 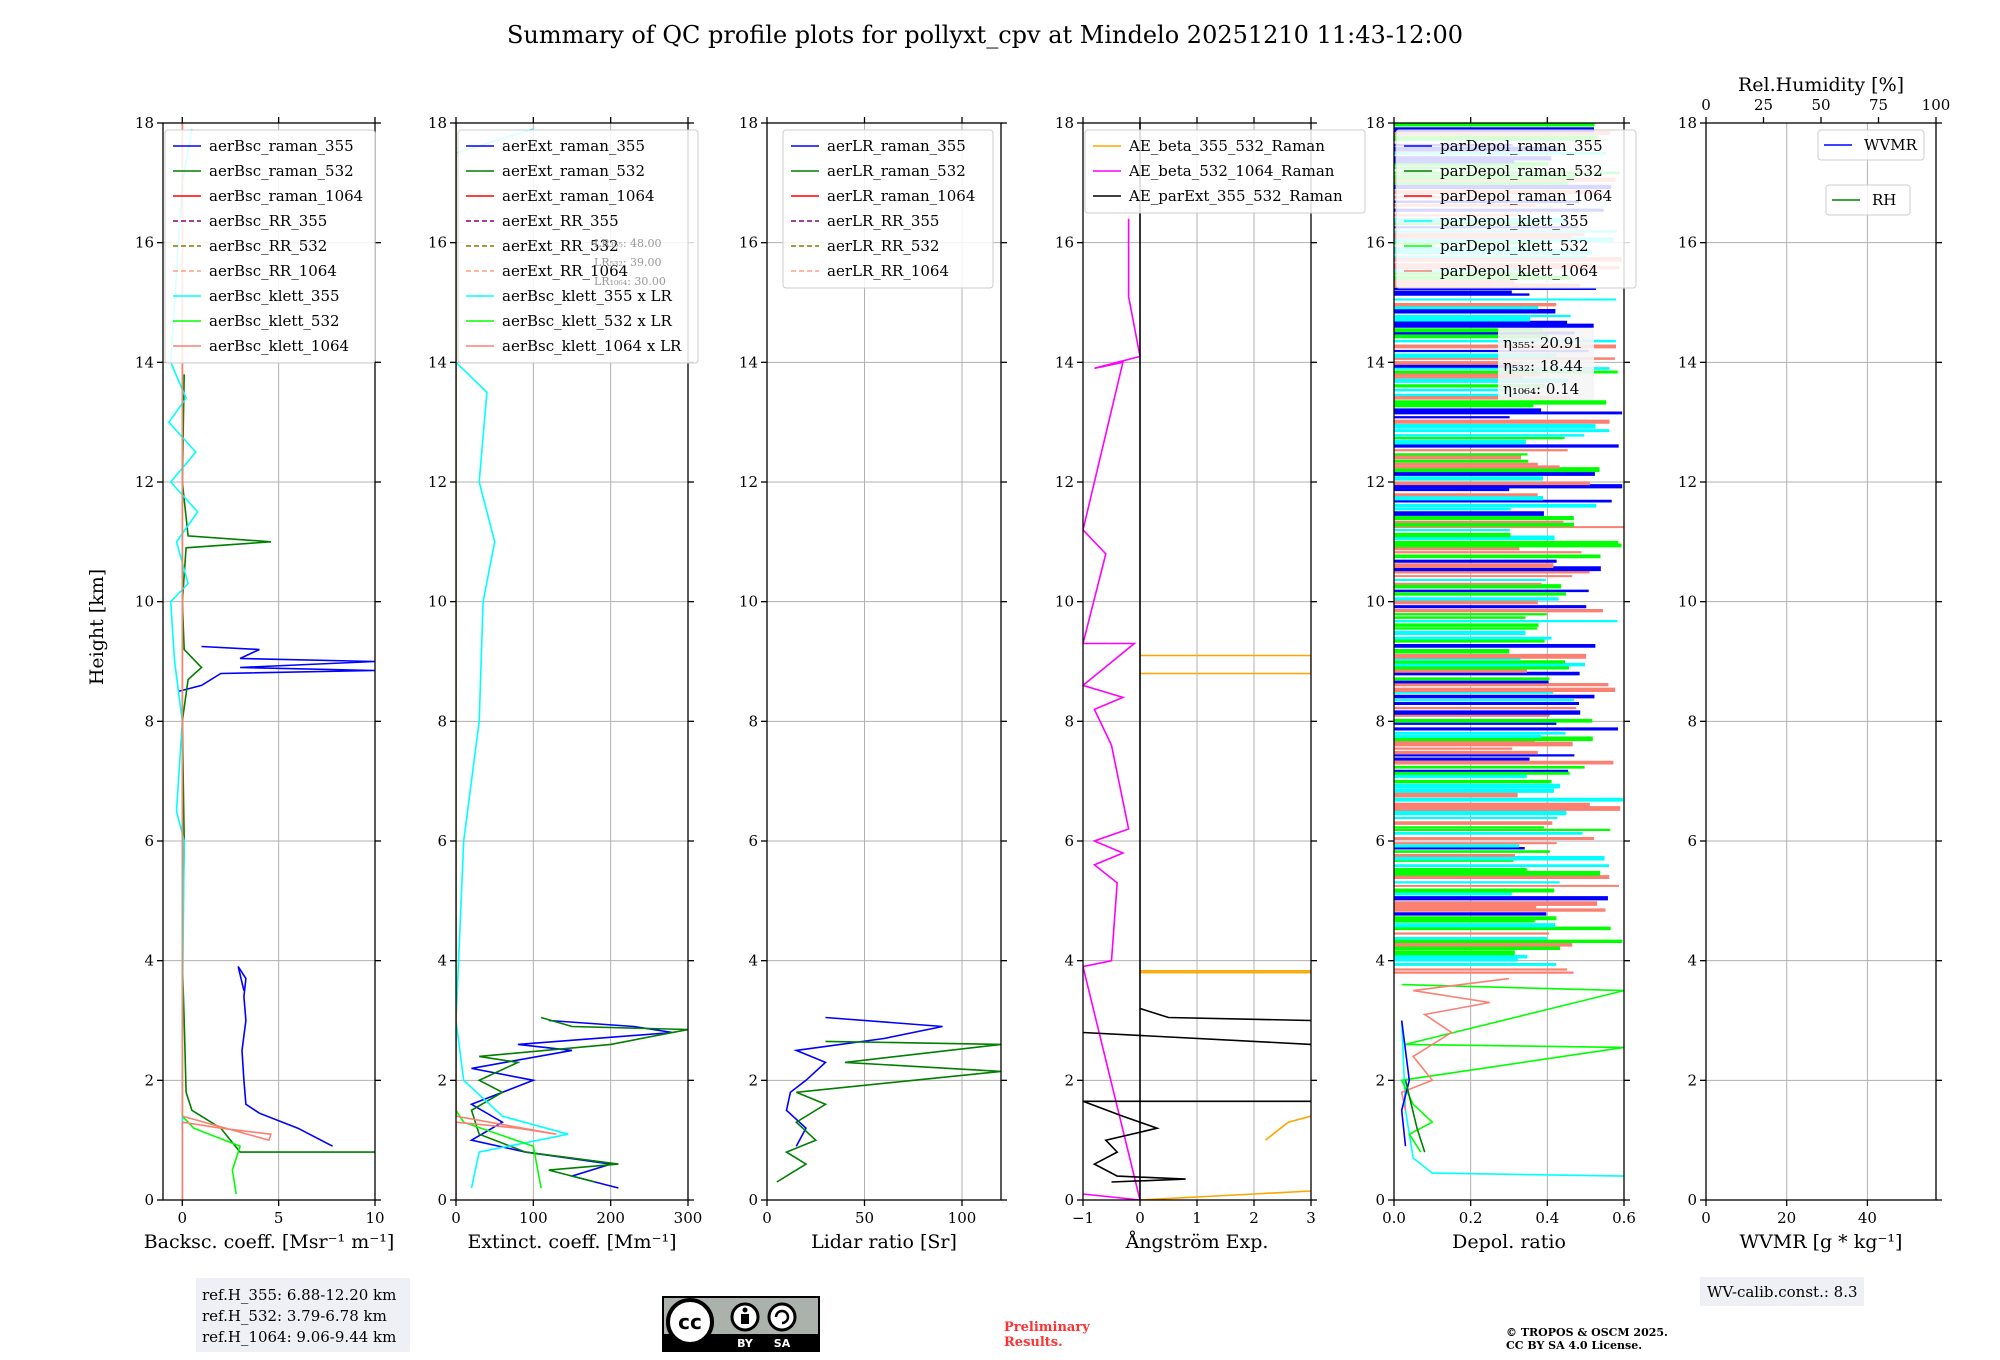 I want to click on sa-label: SA, so click(x=782, y=1343).